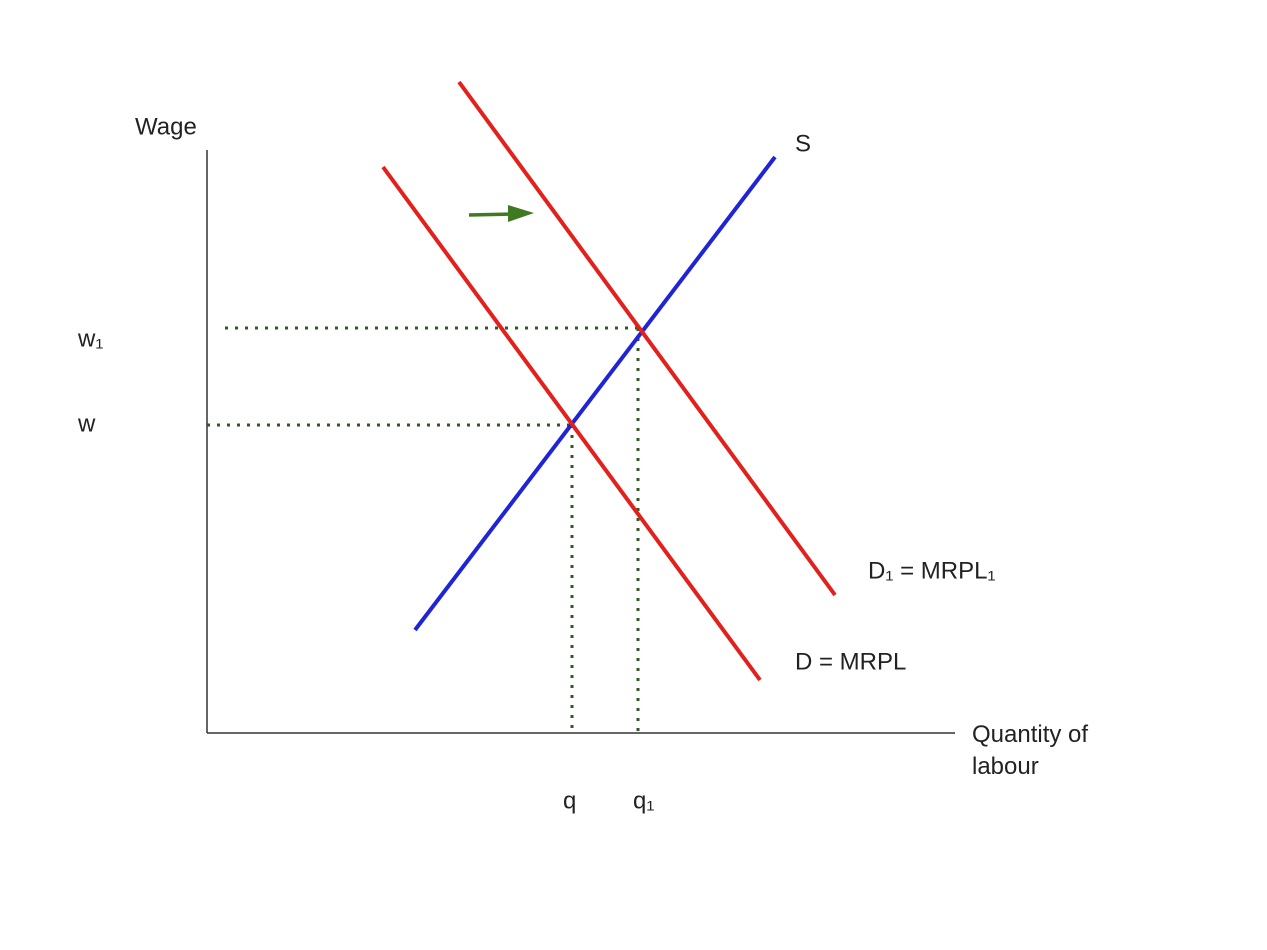 This screenshot has width=1267, height=950. What do you see at coordinates (932, 570) in the screenshot?
I see `demand-new-label: D₁ = MRPL₁` at bounding box center [932, 570].